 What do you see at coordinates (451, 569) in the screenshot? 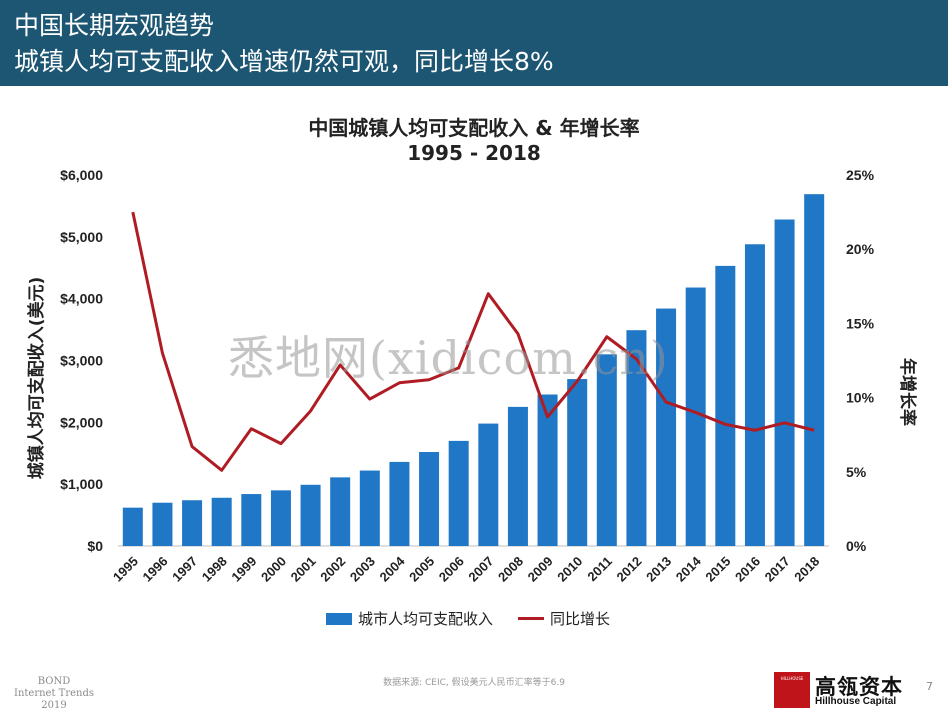
I see `x-tick-label: 2006` at bounding box center [451, 569].